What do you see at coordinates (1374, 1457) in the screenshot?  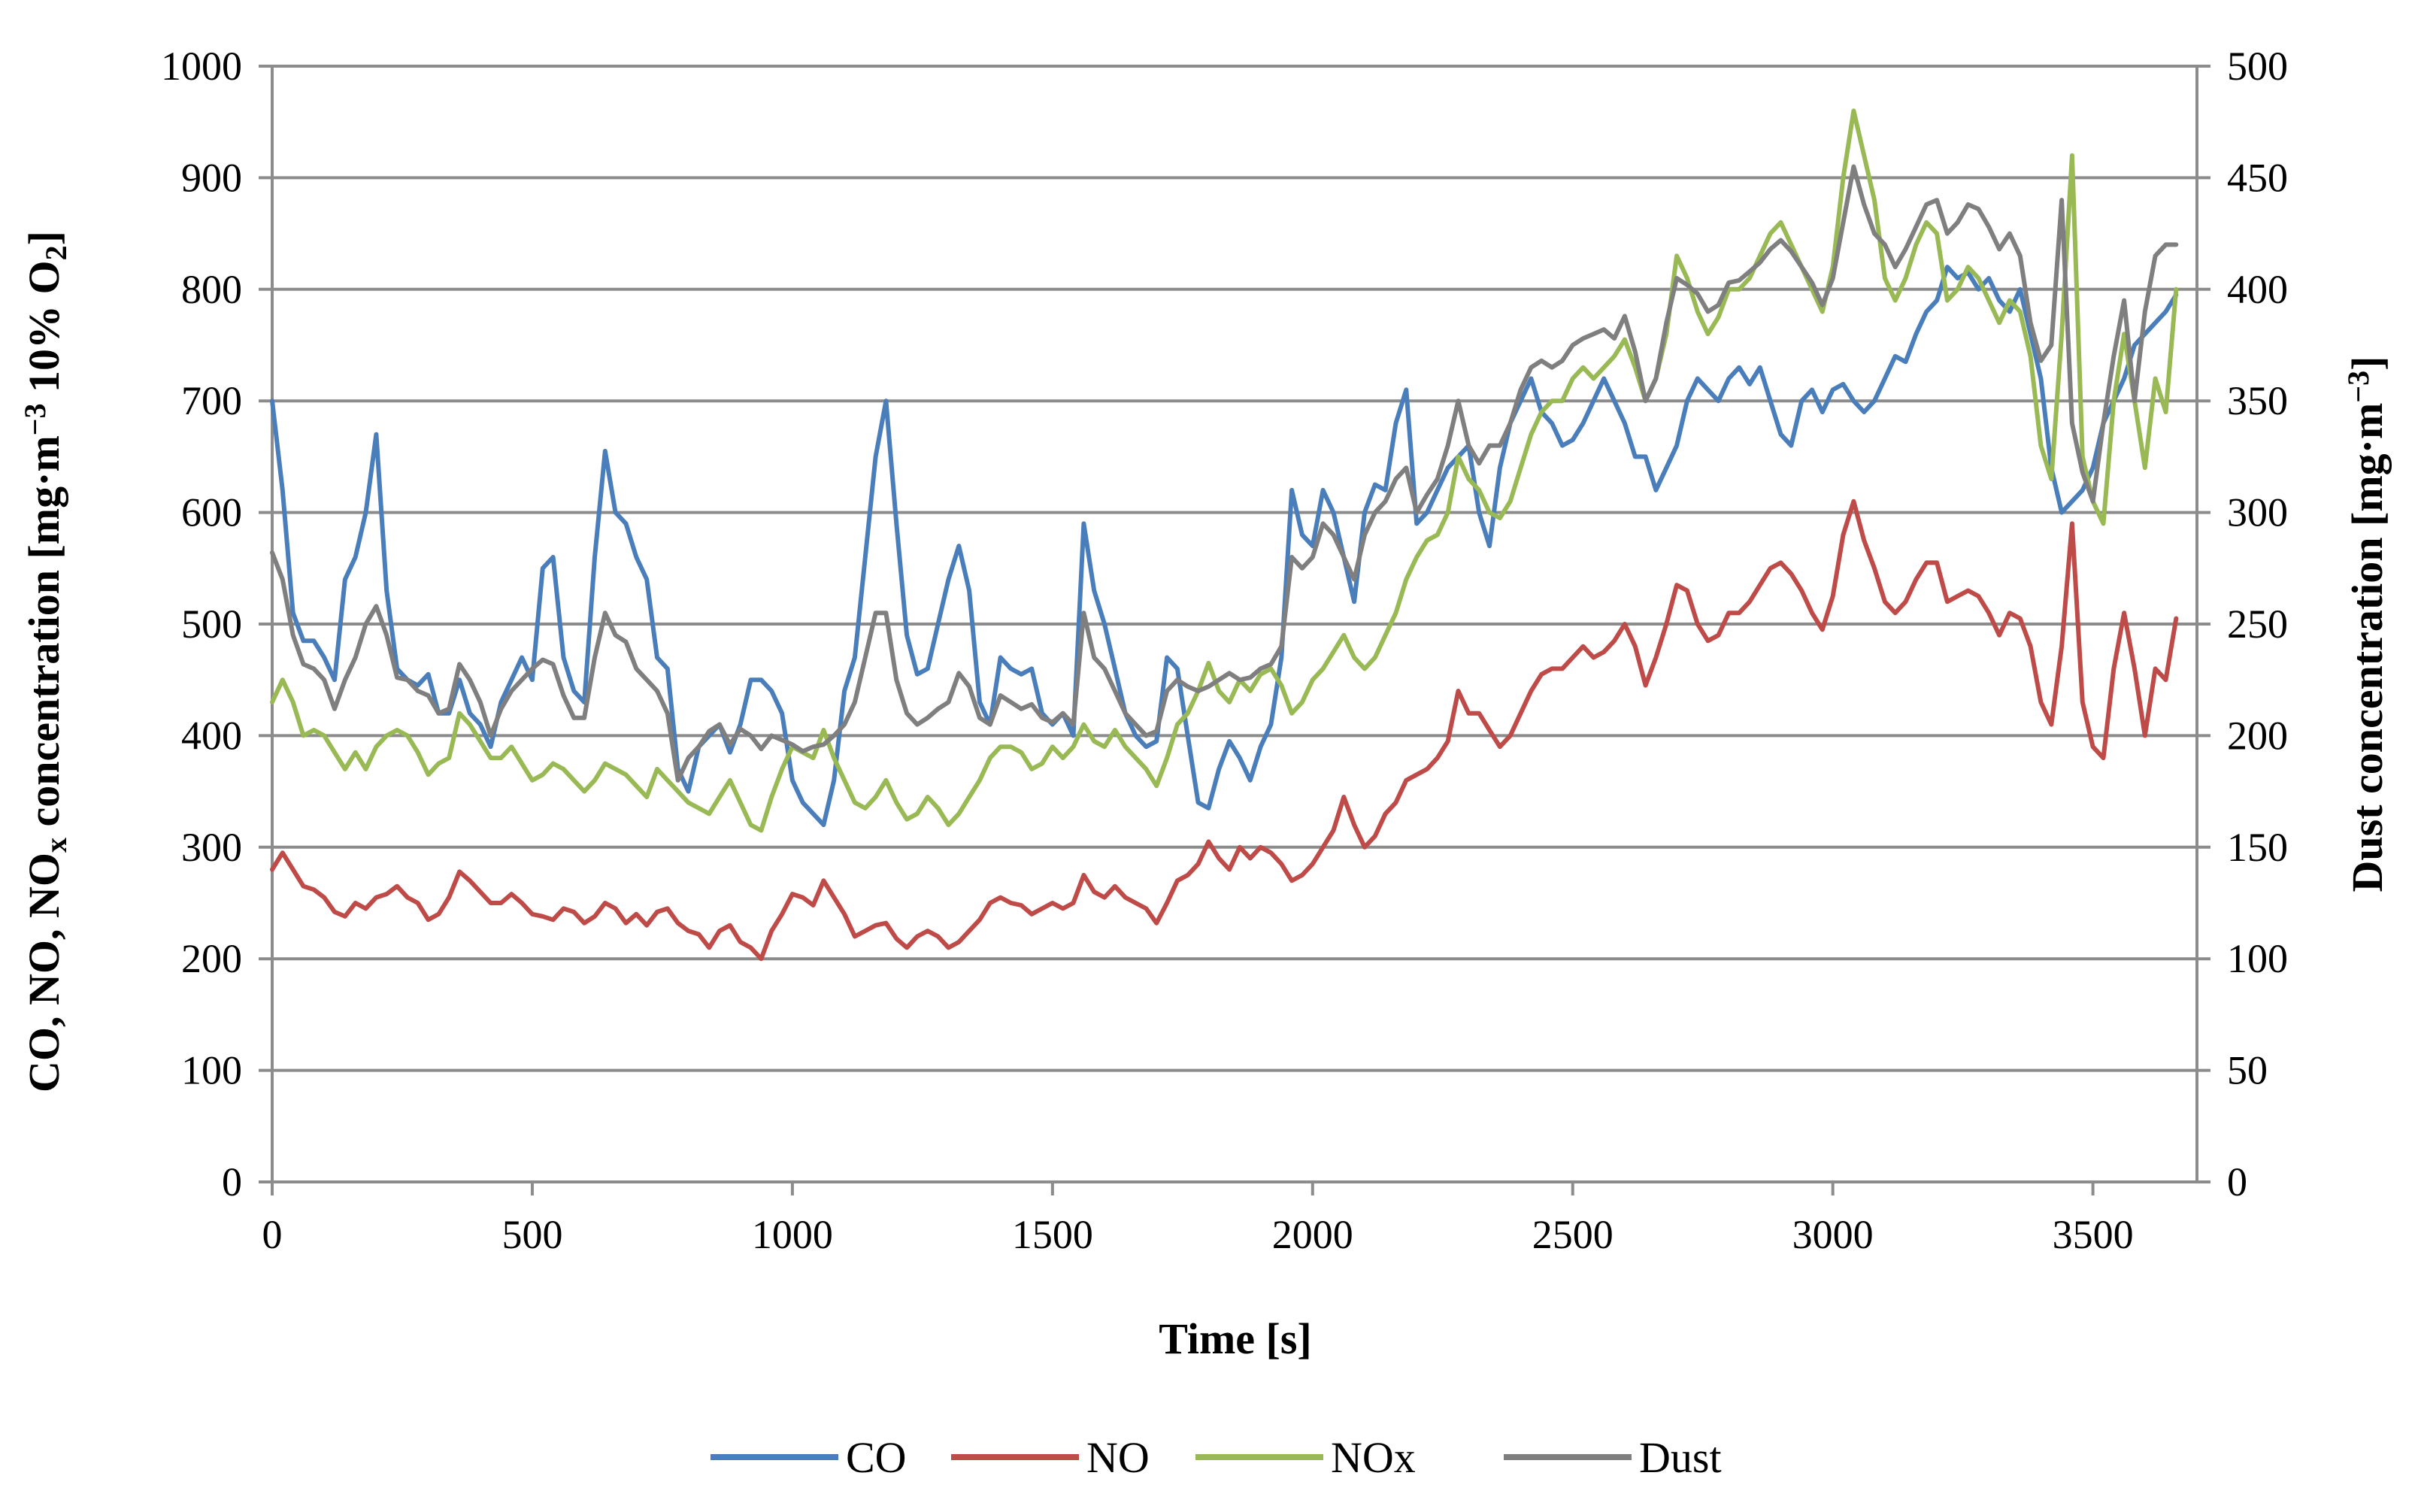 I see `legend-label-nox: NOx` at bounding box center [1374, 1457].